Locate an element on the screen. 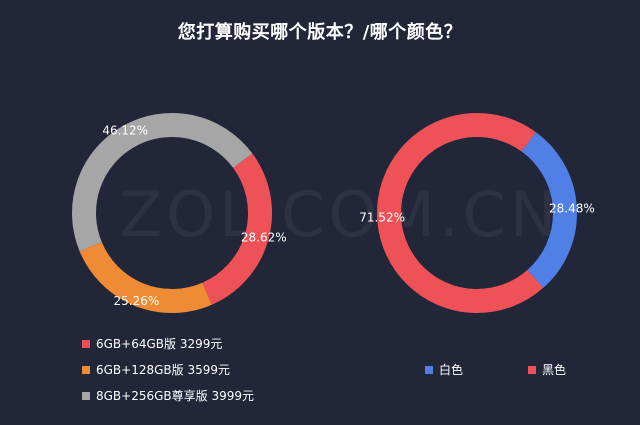  legend-item-6gb-128gb: 6GB+128GB版 3599元 is located at coordinates (156, 369).